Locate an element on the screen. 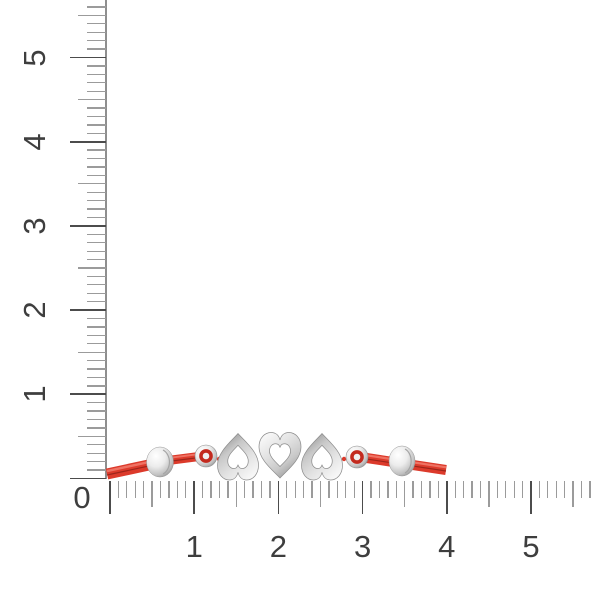  charms is located at coordinates (281, 456).